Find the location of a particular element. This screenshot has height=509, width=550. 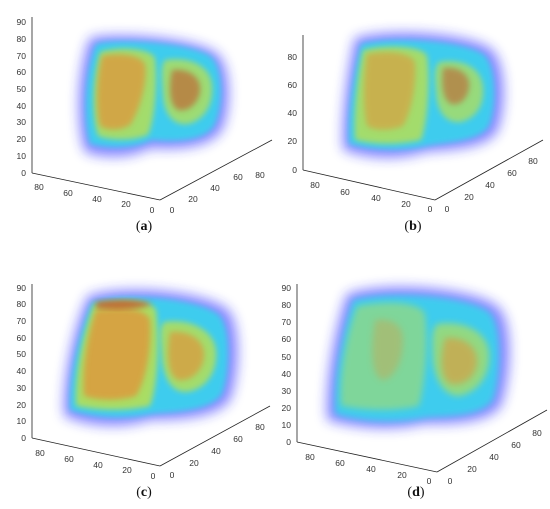

caption-a: (a) is located at coordinates (144, 227).